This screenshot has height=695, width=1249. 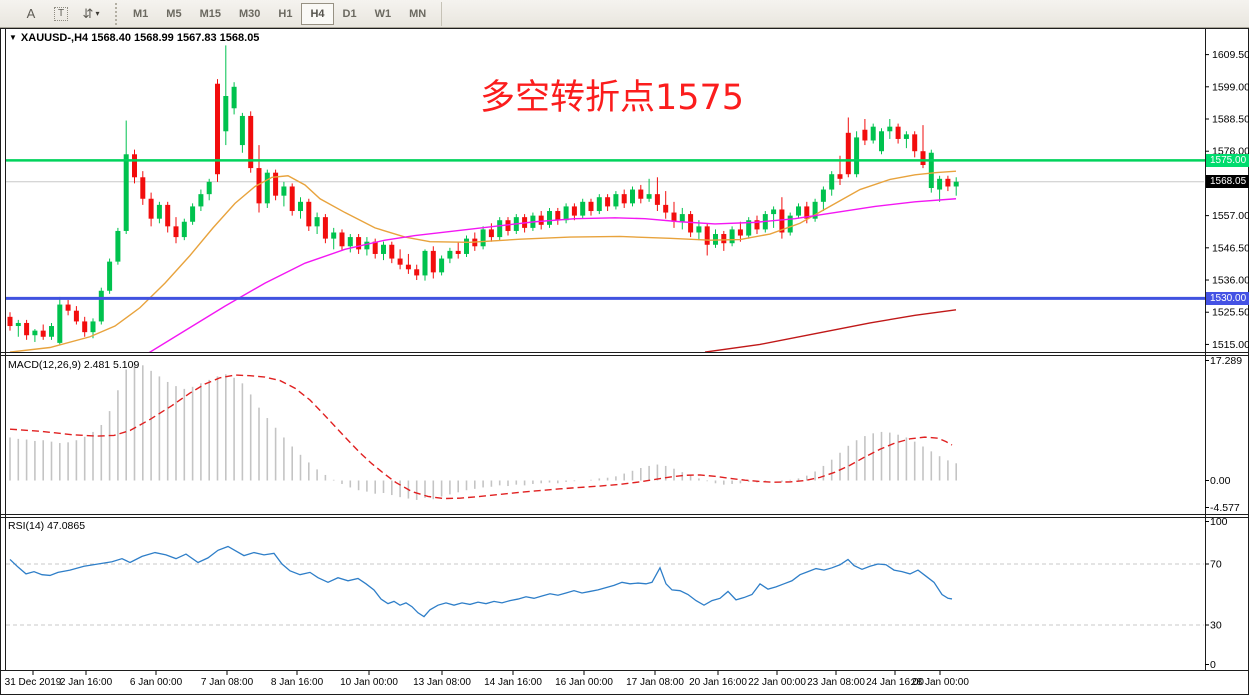 What do you see at coordinates (317, 13) in the screenshot?
I see `timeframe-h4-button: H4` at bounding box center [317, 13].